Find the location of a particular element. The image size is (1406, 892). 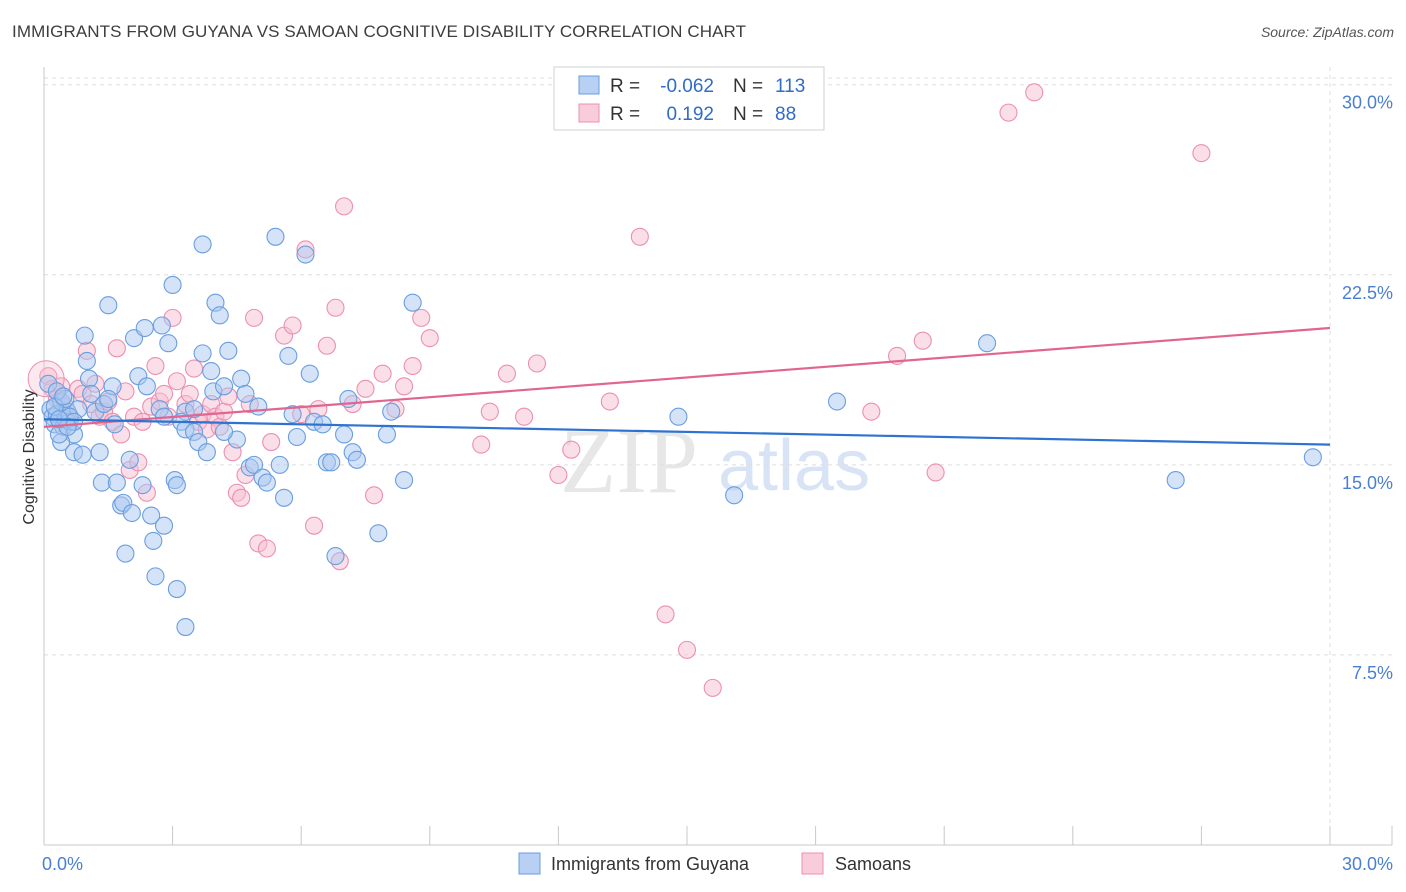

bottom-legend-swatch-samoans is located at coordinates (812, 863).